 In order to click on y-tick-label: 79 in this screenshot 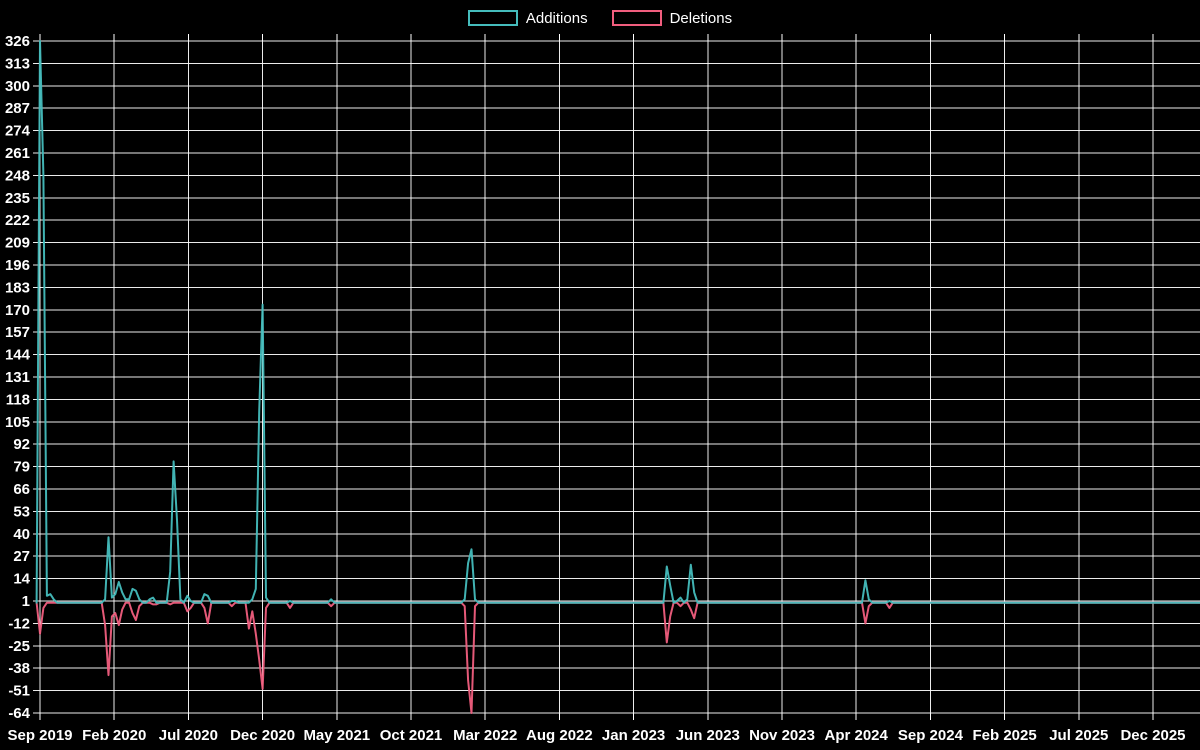, I will do `click(21, 467)`.